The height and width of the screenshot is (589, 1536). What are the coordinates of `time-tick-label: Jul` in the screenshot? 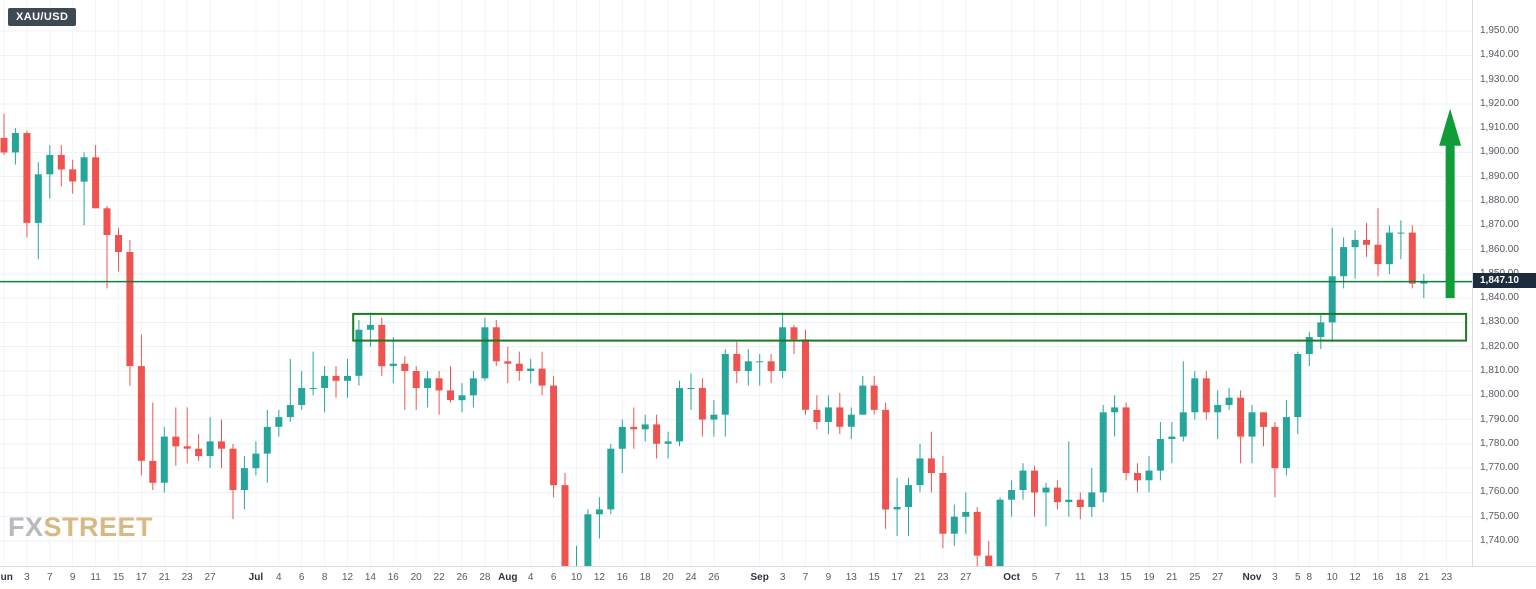 It's located at (256, 577).